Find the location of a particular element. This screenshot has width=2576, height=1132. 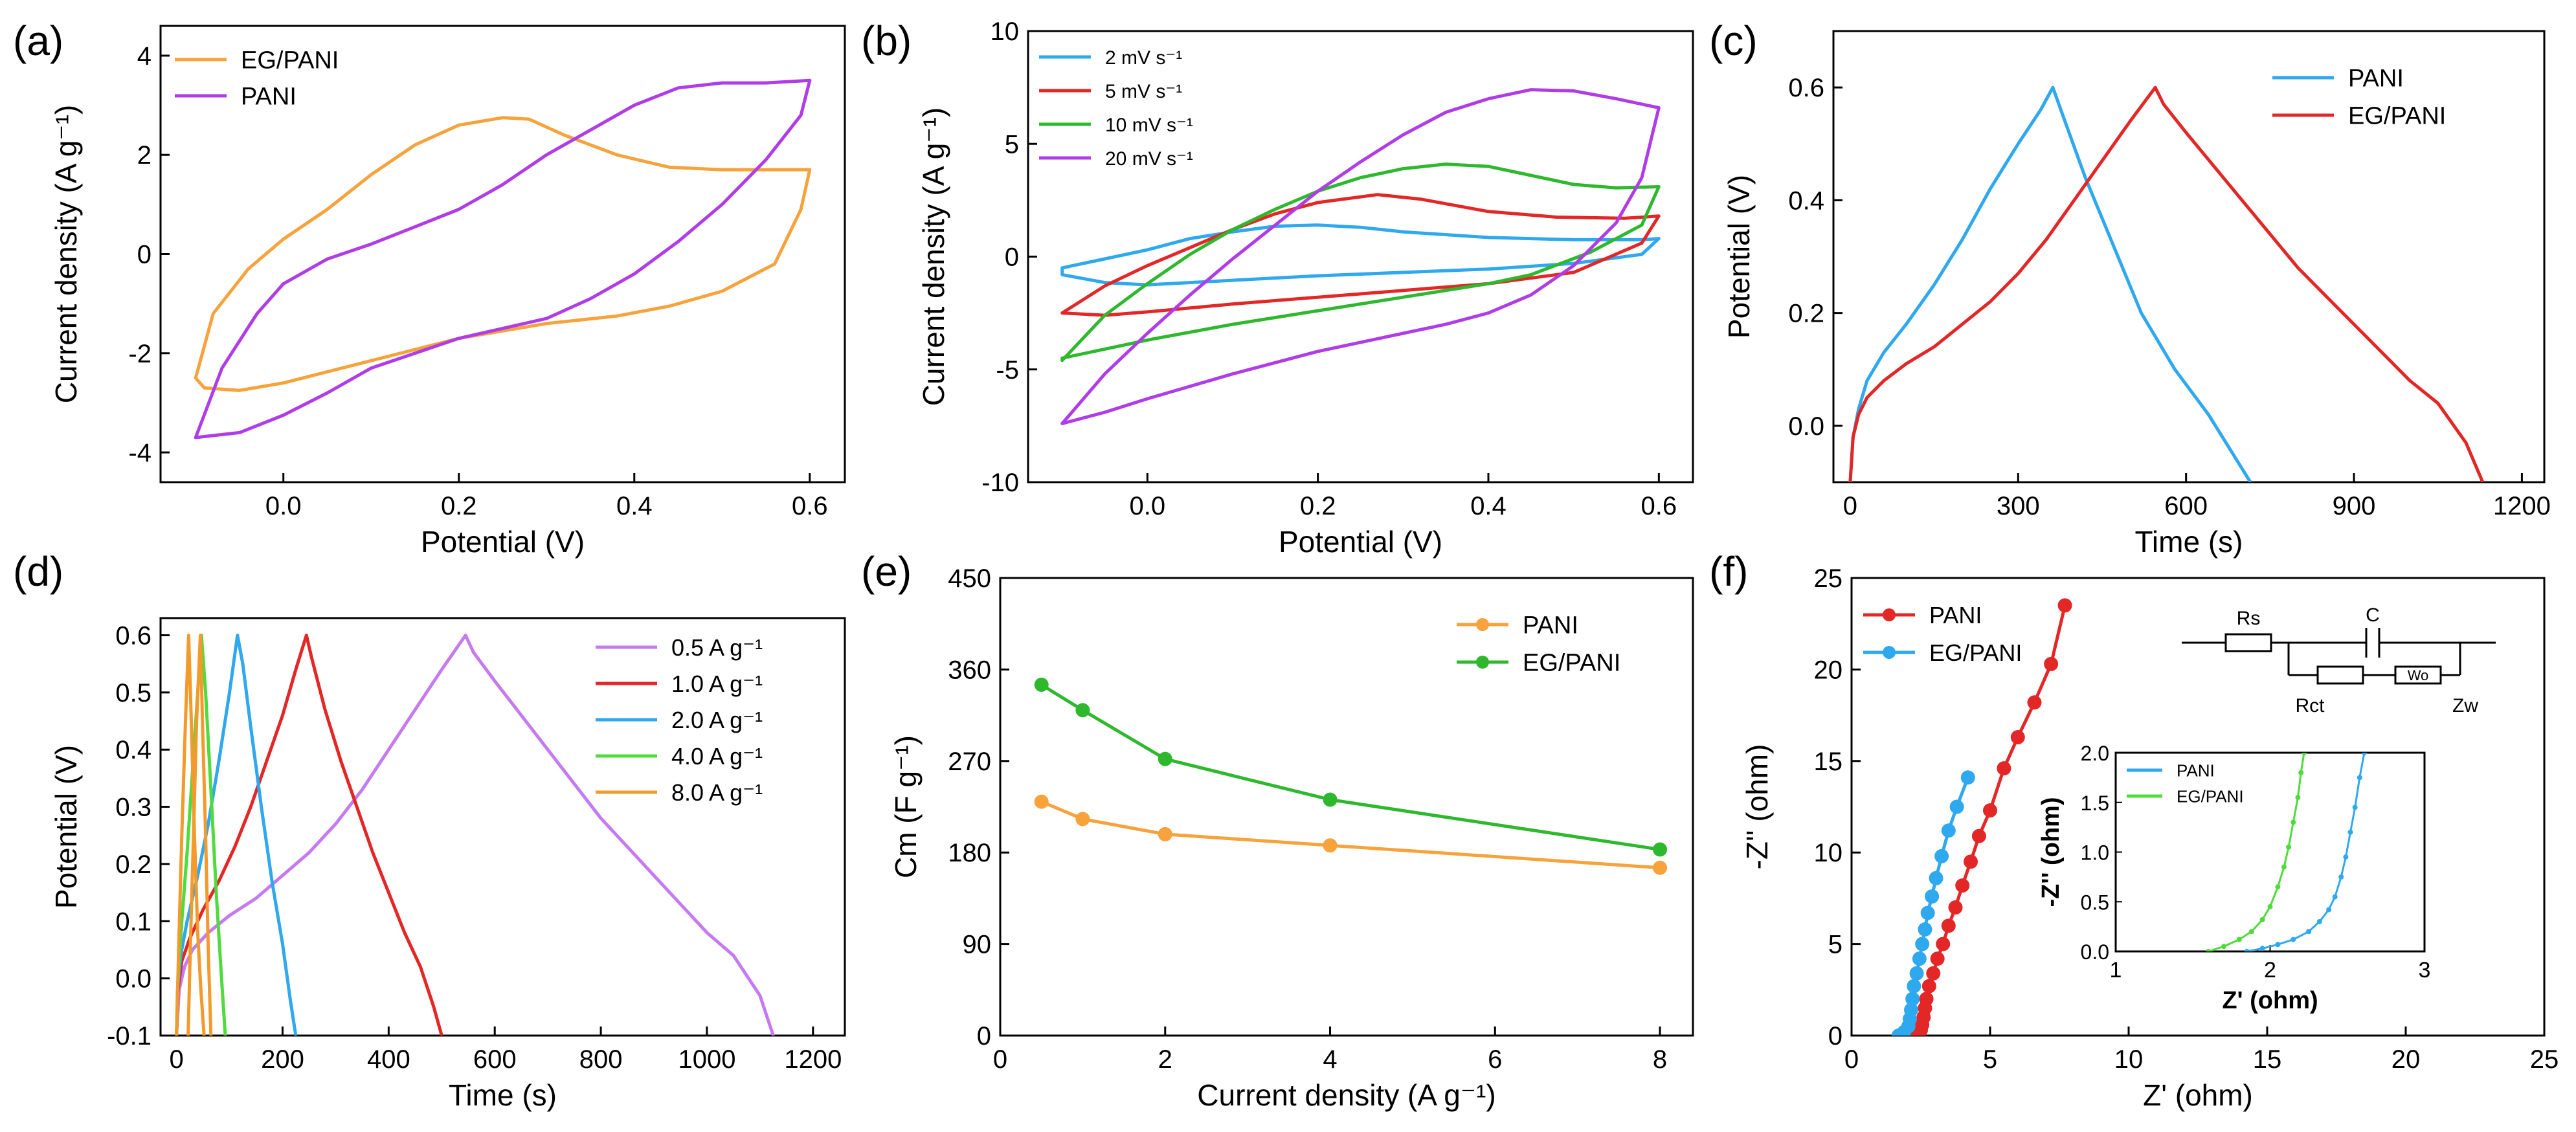

wo-element is located at coordinates (2418, 675).